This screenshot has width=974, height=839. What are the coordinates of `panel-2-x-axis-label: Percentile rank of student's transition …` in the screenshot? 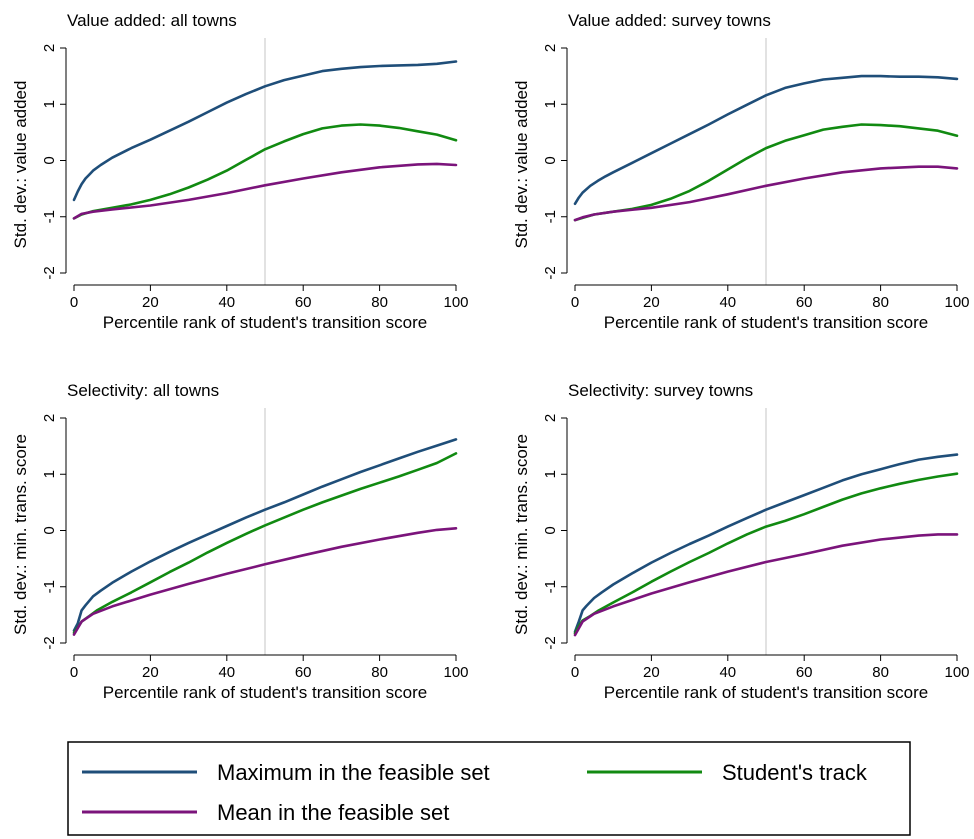 It's located at (766, 322).